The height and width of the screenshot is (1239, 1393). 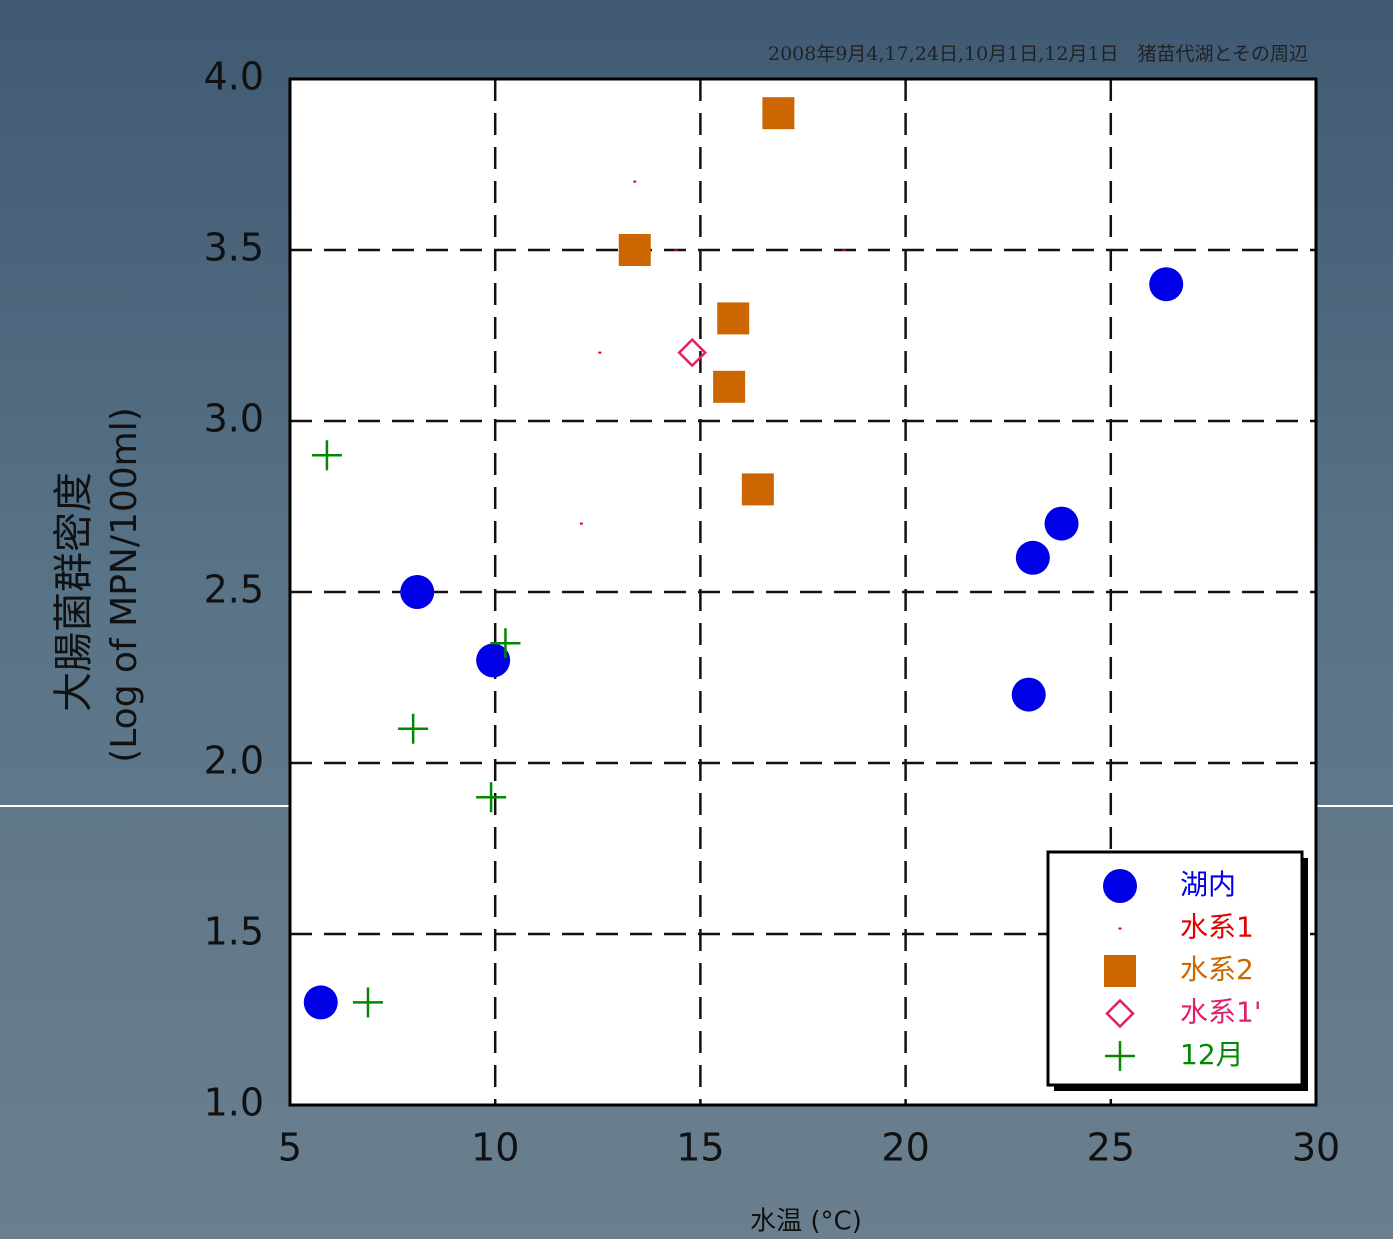 What do you see at coordinates (1221, 1012) in the screenshot?
I see `legend-label: 水系1'` at bounding box center [1221, 1012].